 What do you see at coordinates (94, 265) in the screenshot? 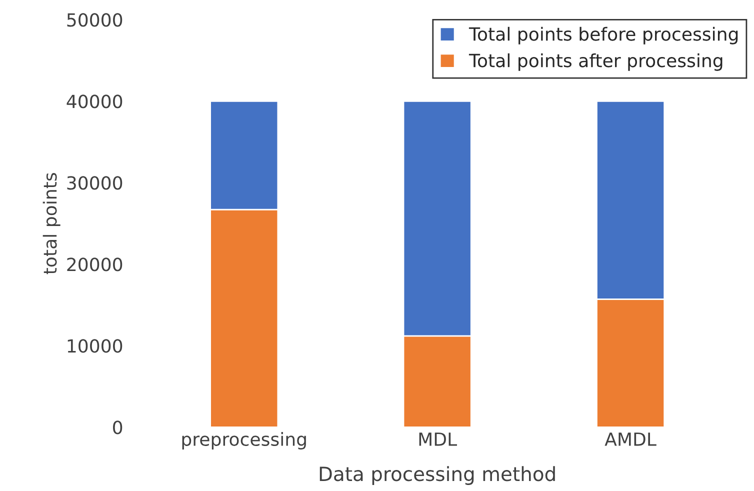
I see `y-tick-label: 20000` at bounding box center [94, 265].